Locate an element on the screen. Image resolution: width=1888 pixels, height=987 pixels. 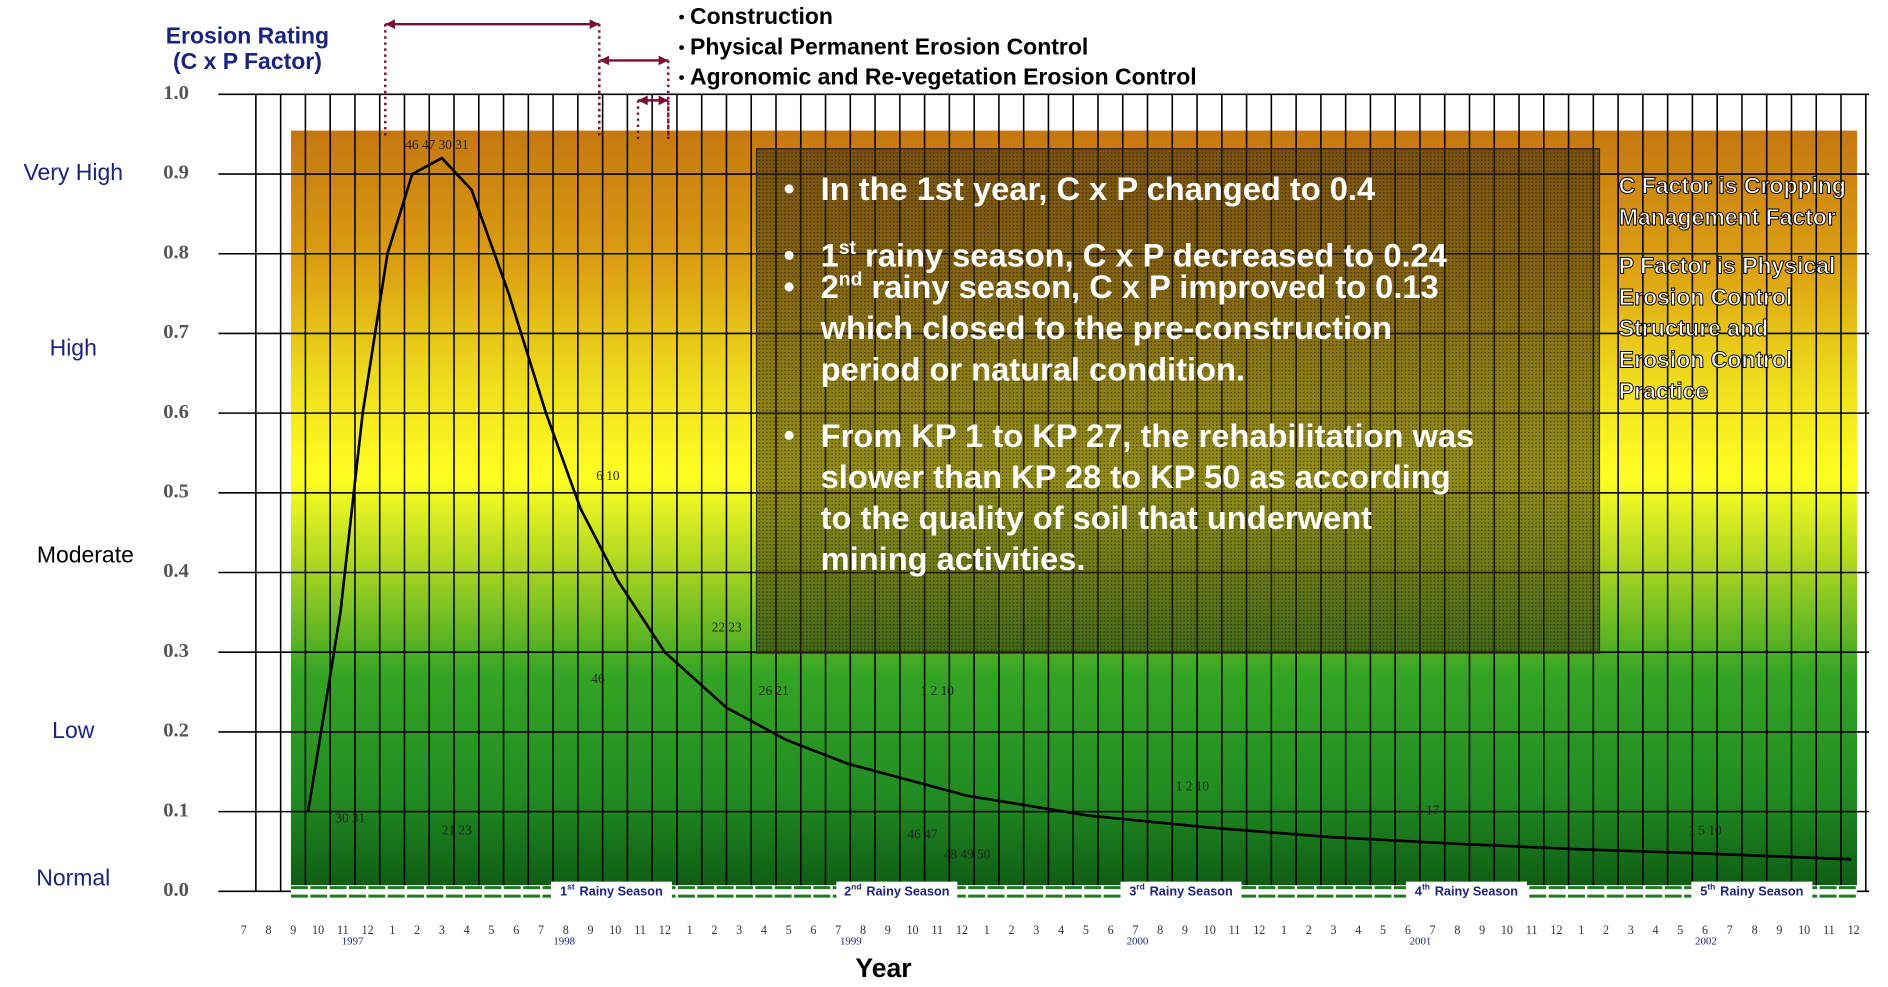
rating-level: Low is located at coordinates (73, 730).